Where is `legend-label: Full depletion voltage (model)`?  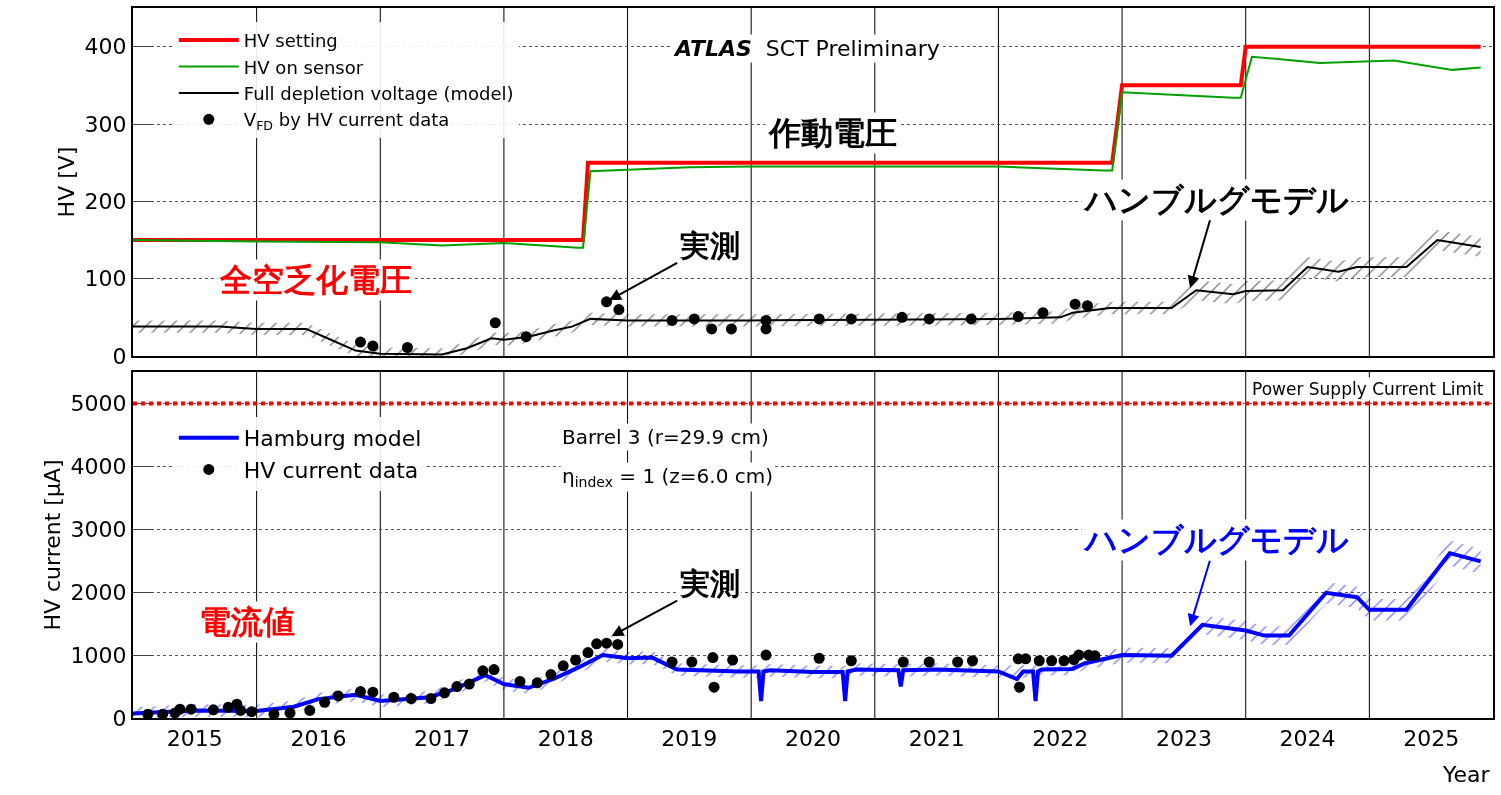
legend-label: Full depletion voltage (model) is located at coordinates (378, 93).